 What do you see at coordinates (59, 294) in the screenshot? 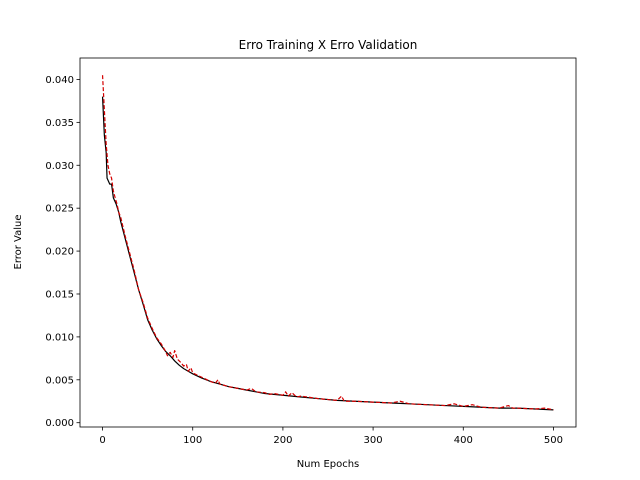
I see `y-tick-label: 0.015` at bounding box center [59, 294].